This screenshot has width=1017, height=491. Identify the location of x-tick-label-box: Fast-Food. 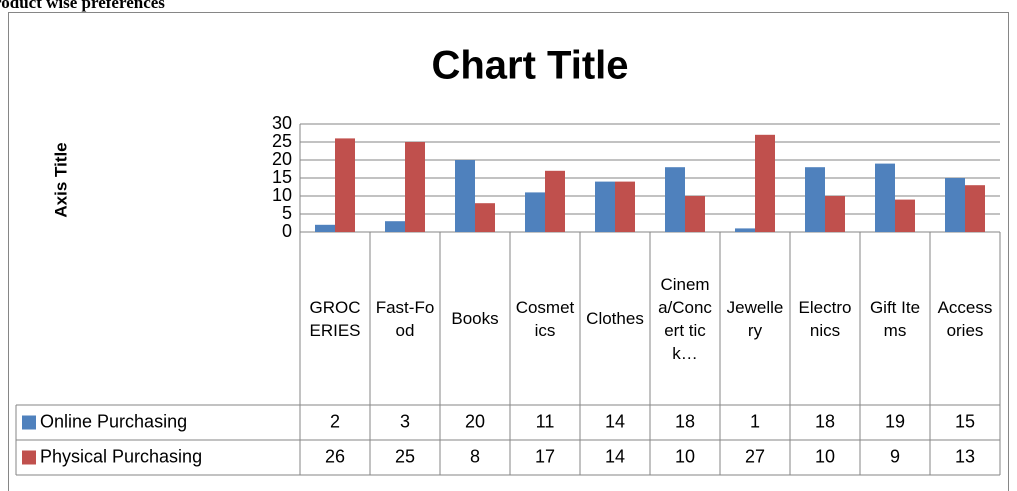
(405, 318).